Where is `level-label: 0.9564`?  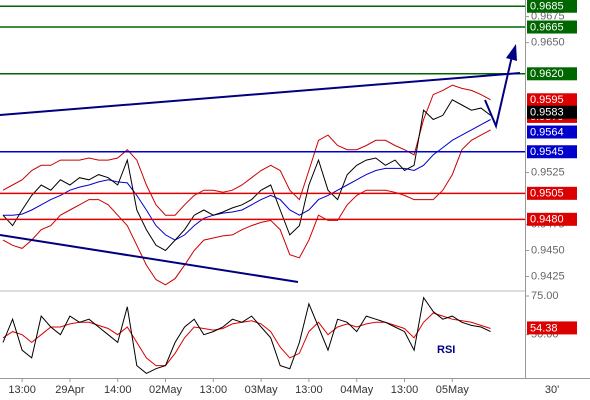 level-label: 0.9564 is located at coordinates (547, 132).